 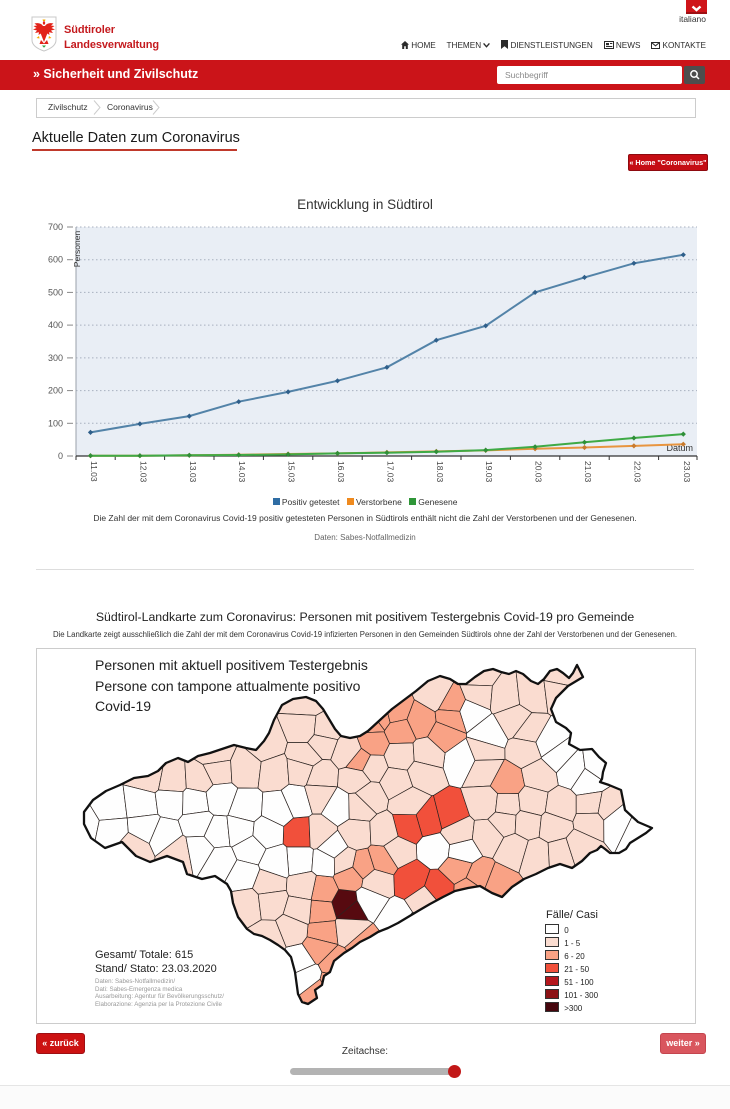 What do you see at coordinates (588, 472) in the screenshot?
I see `svg-text: 21.03` at bounding box center [588, 472].